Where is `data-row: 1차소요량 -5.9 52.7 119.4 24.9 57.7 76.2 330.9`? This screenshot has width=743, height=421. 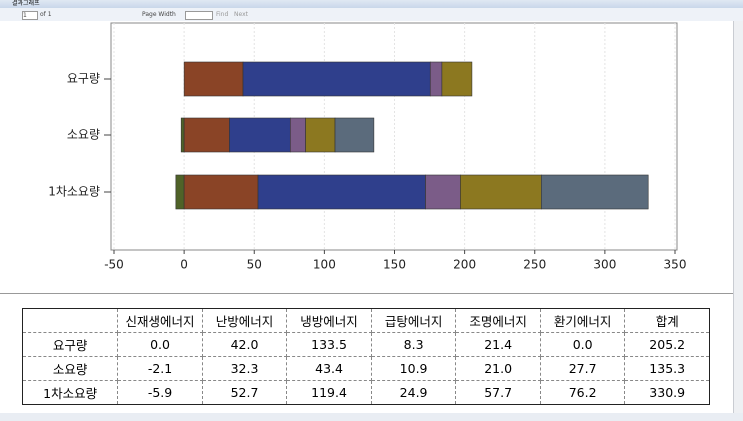
data-row: 1차소요량 -5.9 52.7 119.4 24.9 57.7 76.2 330.9 is located at coordinates (365, 392).